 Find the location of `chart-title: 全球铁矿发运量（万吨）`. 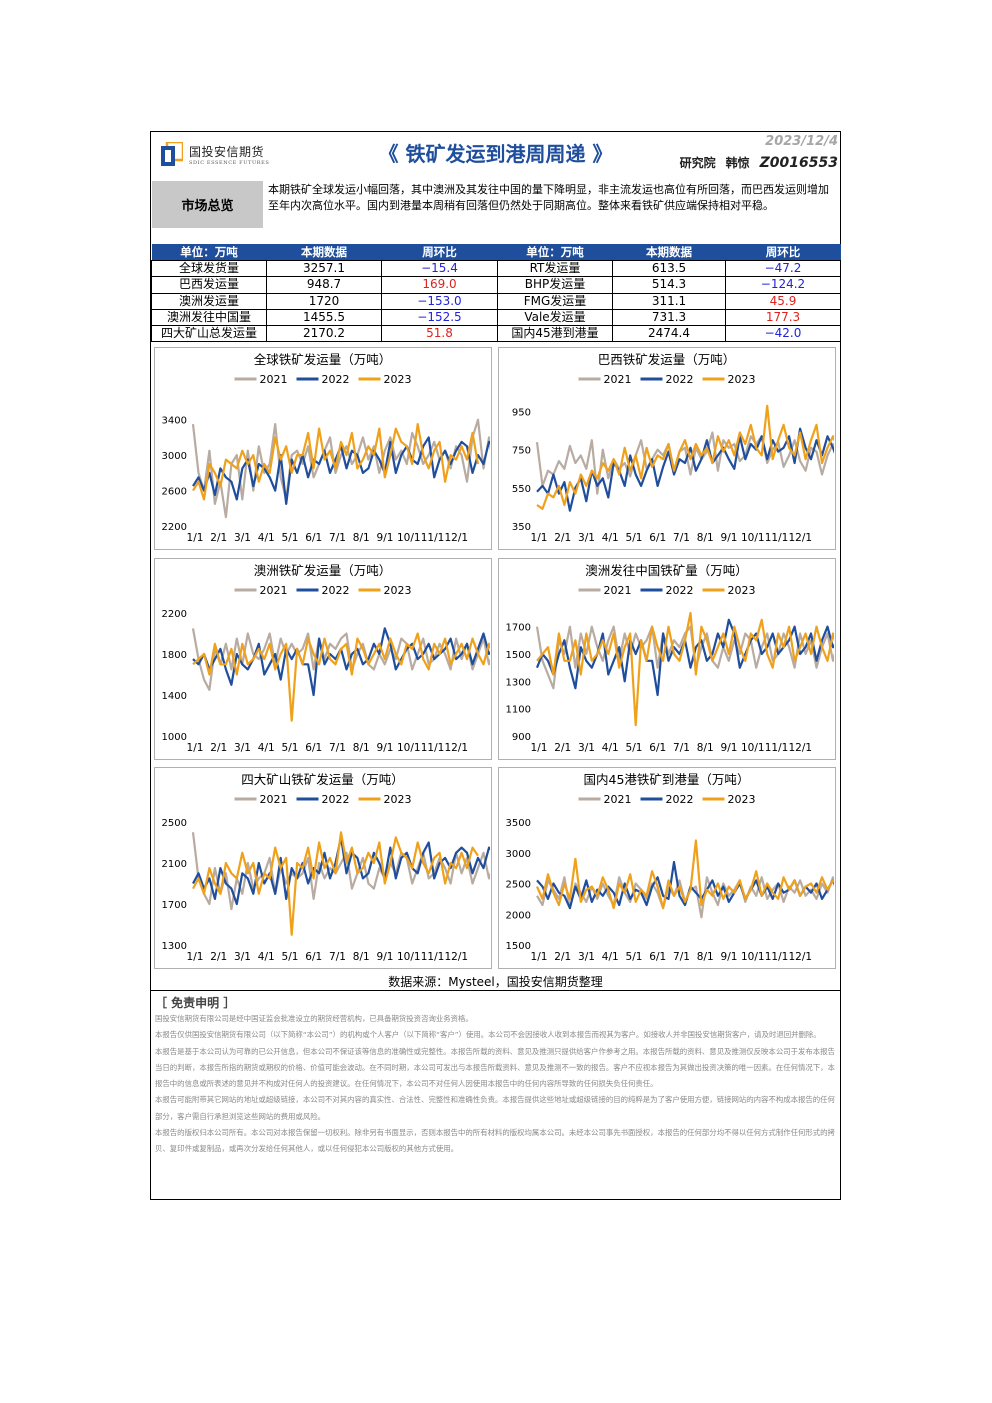

chart-title: 全球铁矿发运量（万吨） is located at coordinates (323, 359).